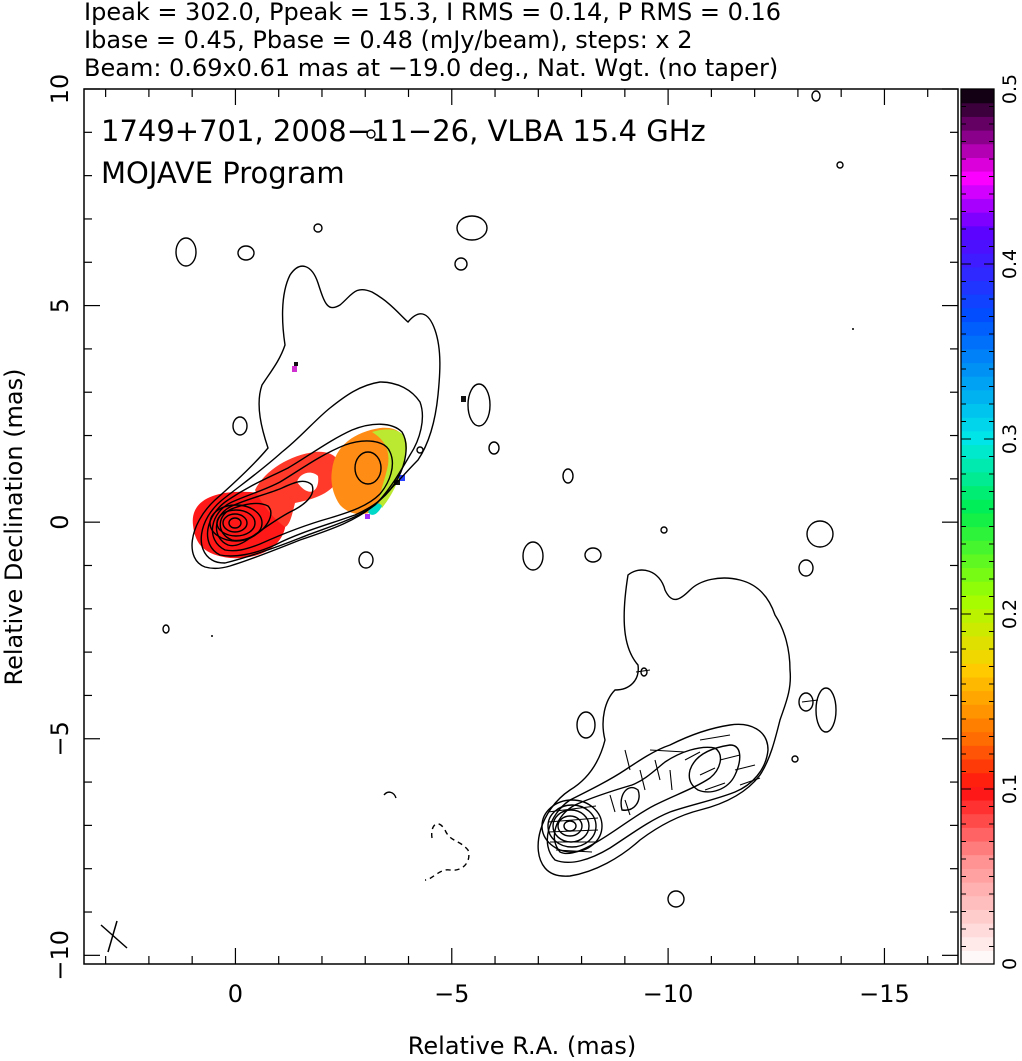 This screenshot has height=1061, width=1022. I want to click on pol-patch-knot-edge, so click(390, 468).